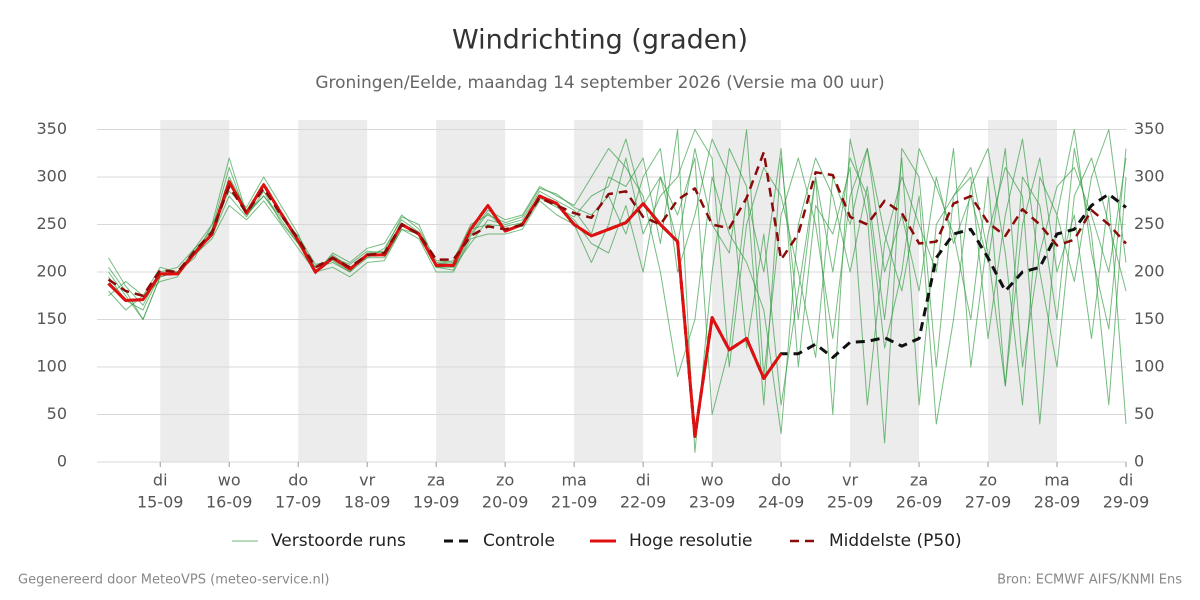 The image size is (1200, 600). I want to click on y-tick-label: 0, so click(62, 461).